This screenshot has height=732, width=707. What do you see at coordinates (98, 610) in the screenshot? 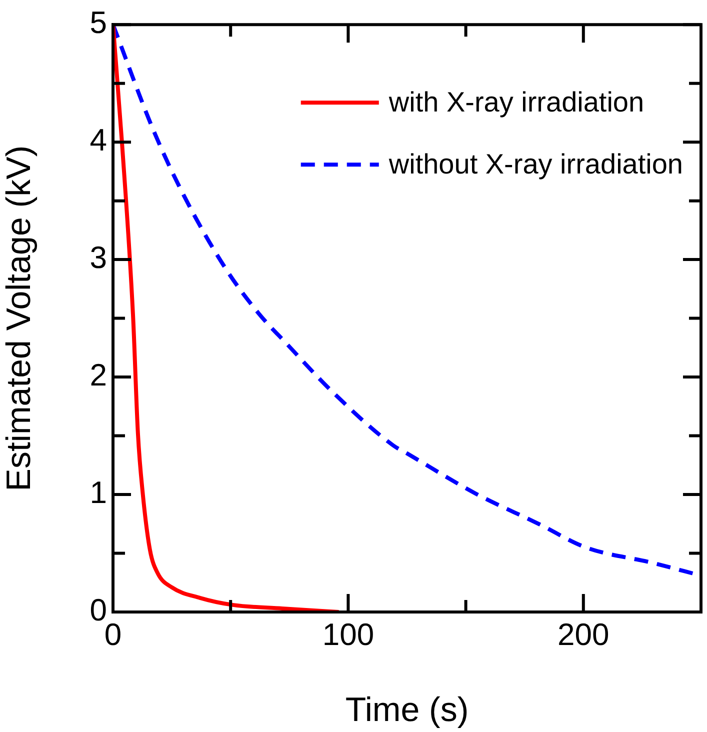
I see `y-tick-label: 0` at bounding box center [98, 610].